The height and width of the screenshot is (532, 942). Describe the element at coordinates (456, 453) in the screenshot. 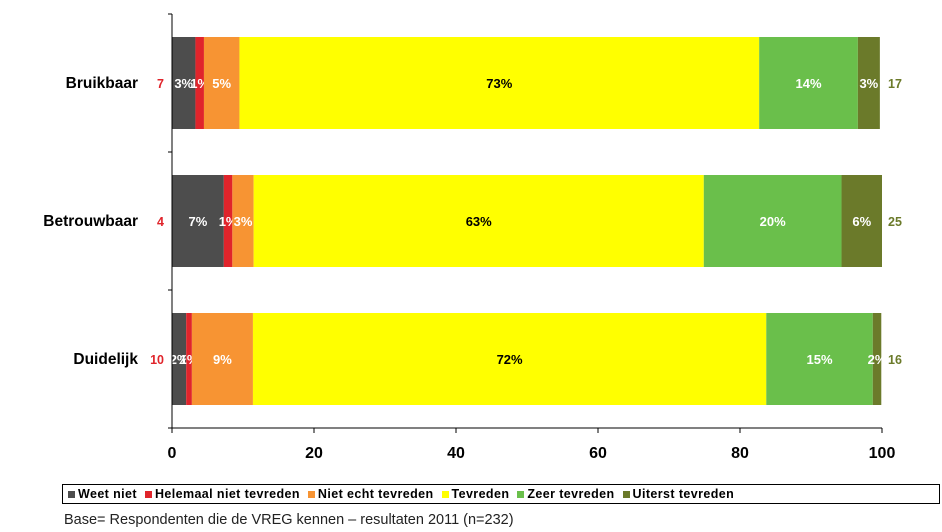

I see `x-tick-label: 40` at that location.